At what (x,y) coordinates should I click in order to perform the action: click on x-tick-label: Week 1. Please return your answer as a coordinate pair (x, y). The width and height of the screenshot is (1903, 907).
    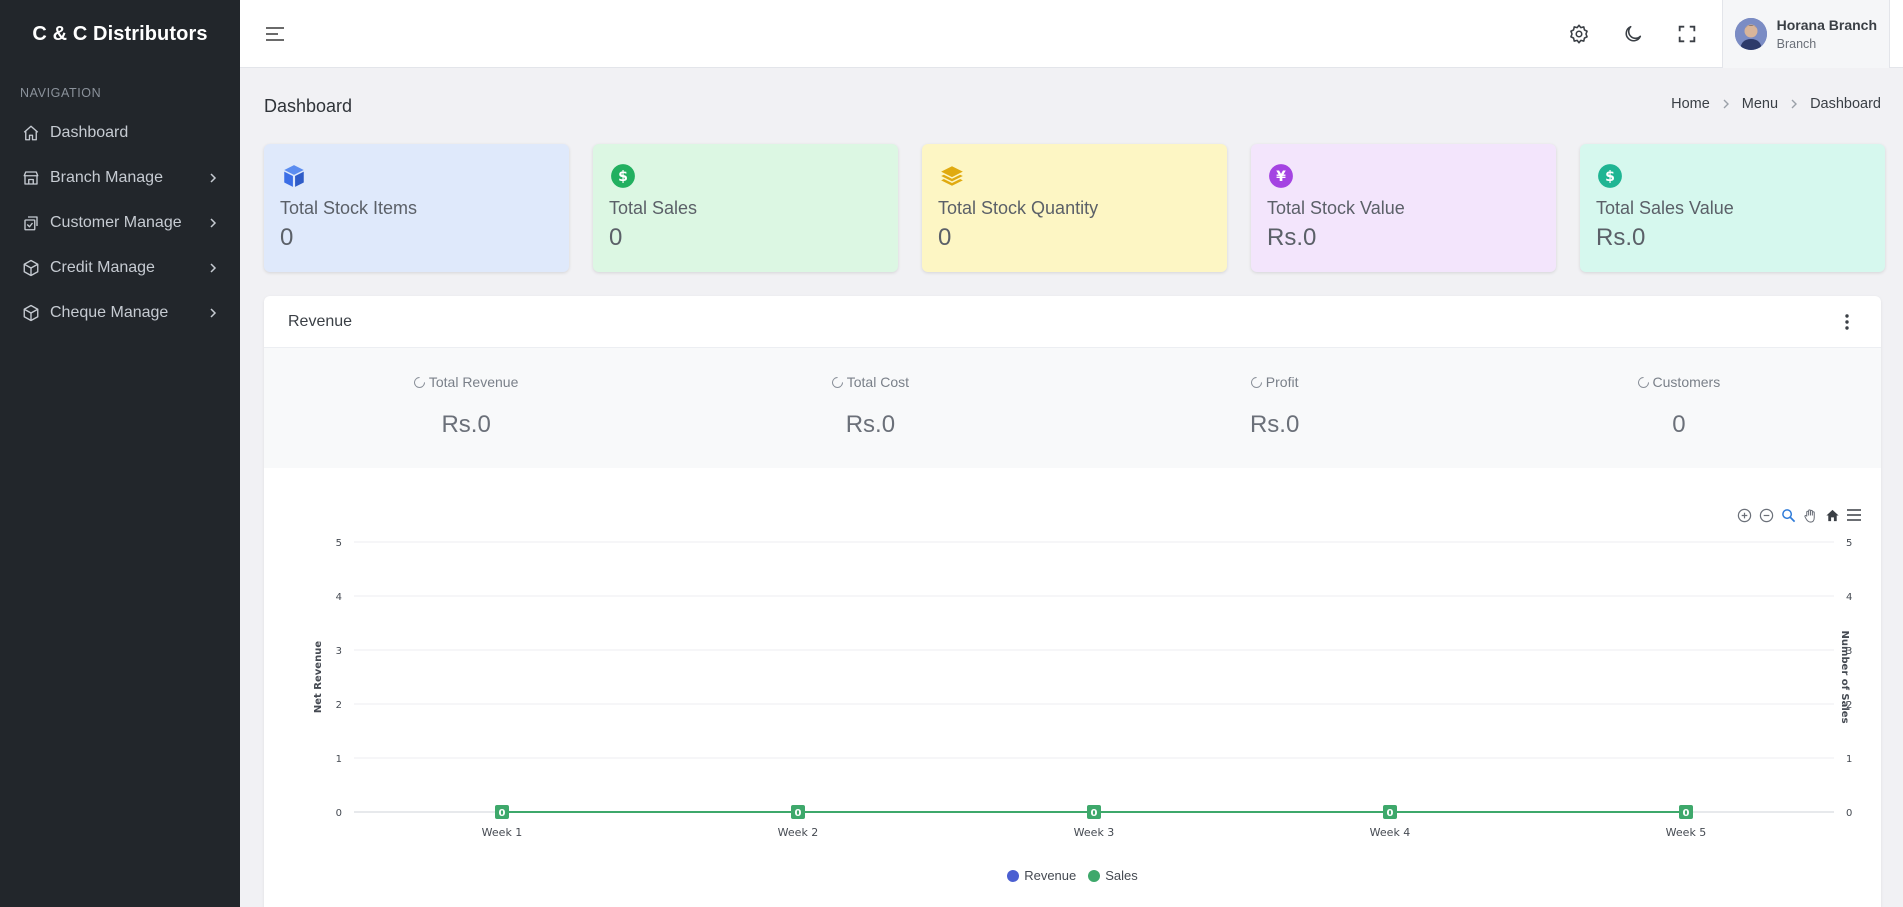
    Looking at the image, I should click on (502, 832).